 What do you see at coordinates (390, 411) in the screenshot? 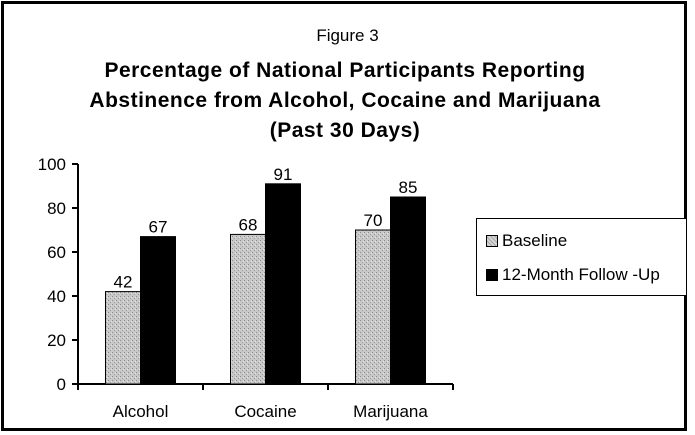
I see `x-tick-label: Marijuana` at bounding box center [390, 411].